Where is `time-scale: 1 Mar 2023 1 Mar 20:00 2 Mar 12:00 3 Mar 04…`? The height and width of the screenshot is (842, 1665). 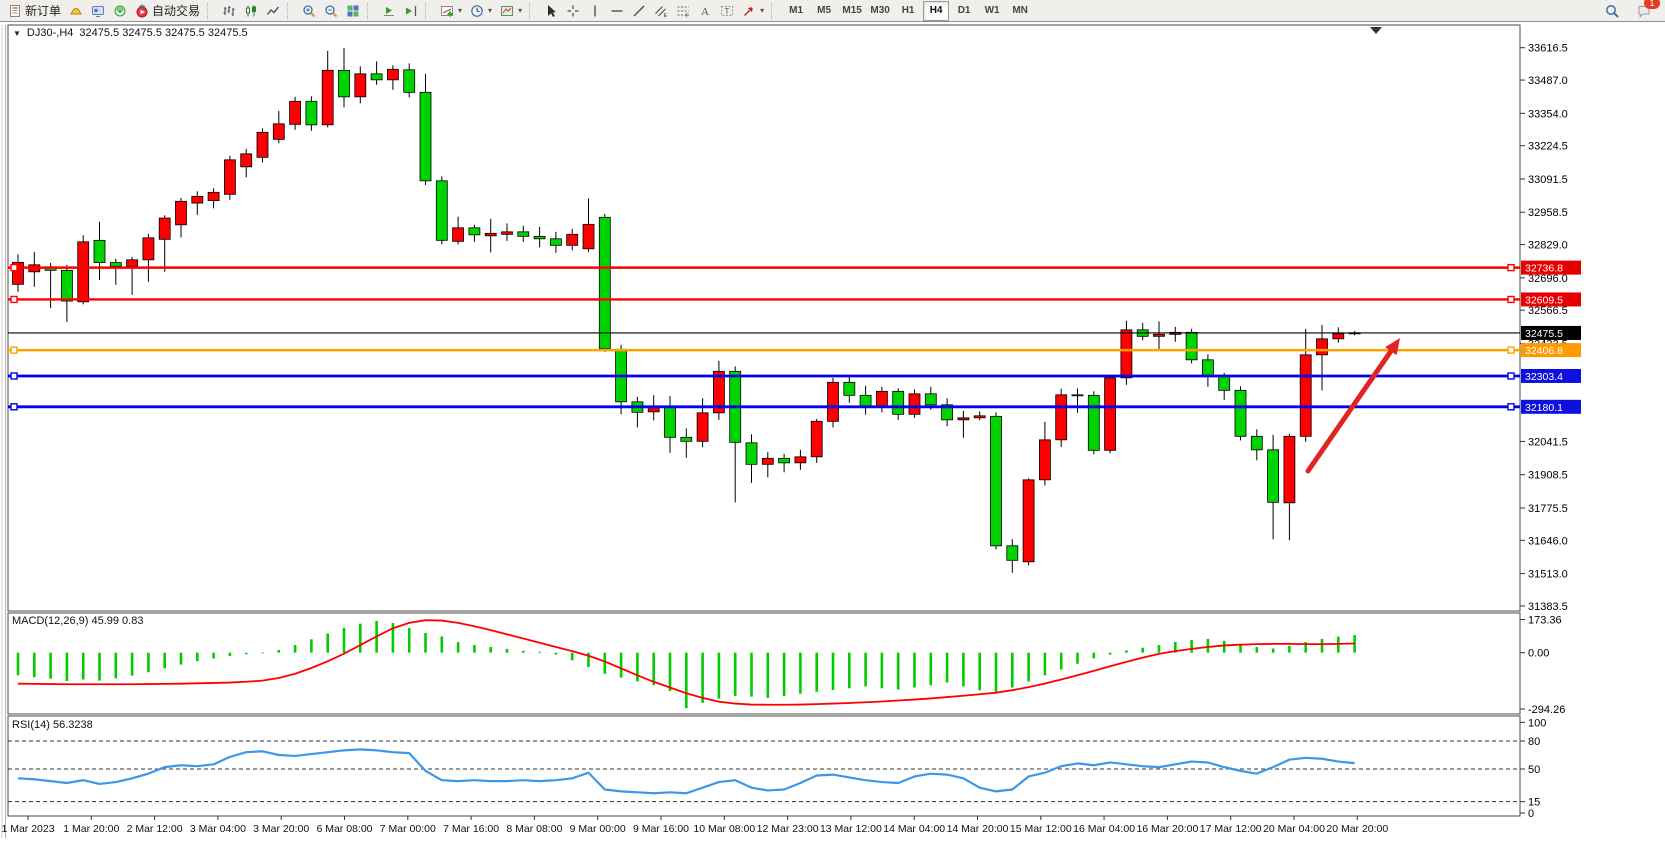
time-scale: 1 Mar 2023 1 Mar 20:00 2 Mar 12:00 3 Mar 04… is located at coordinates (694, 825).